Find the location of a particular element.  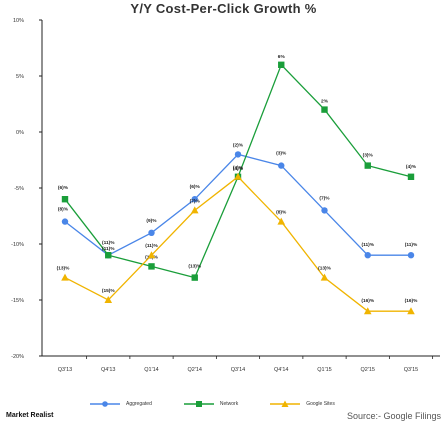

brand-logo: Market Realist is located at coordinates (30, 415).